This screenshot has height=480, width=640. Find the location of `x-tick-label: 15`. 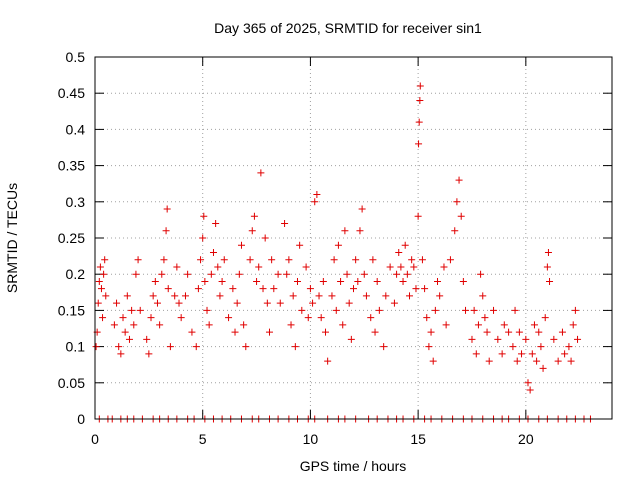

x-tick-label: 15 is located at coordinates (418, 439).